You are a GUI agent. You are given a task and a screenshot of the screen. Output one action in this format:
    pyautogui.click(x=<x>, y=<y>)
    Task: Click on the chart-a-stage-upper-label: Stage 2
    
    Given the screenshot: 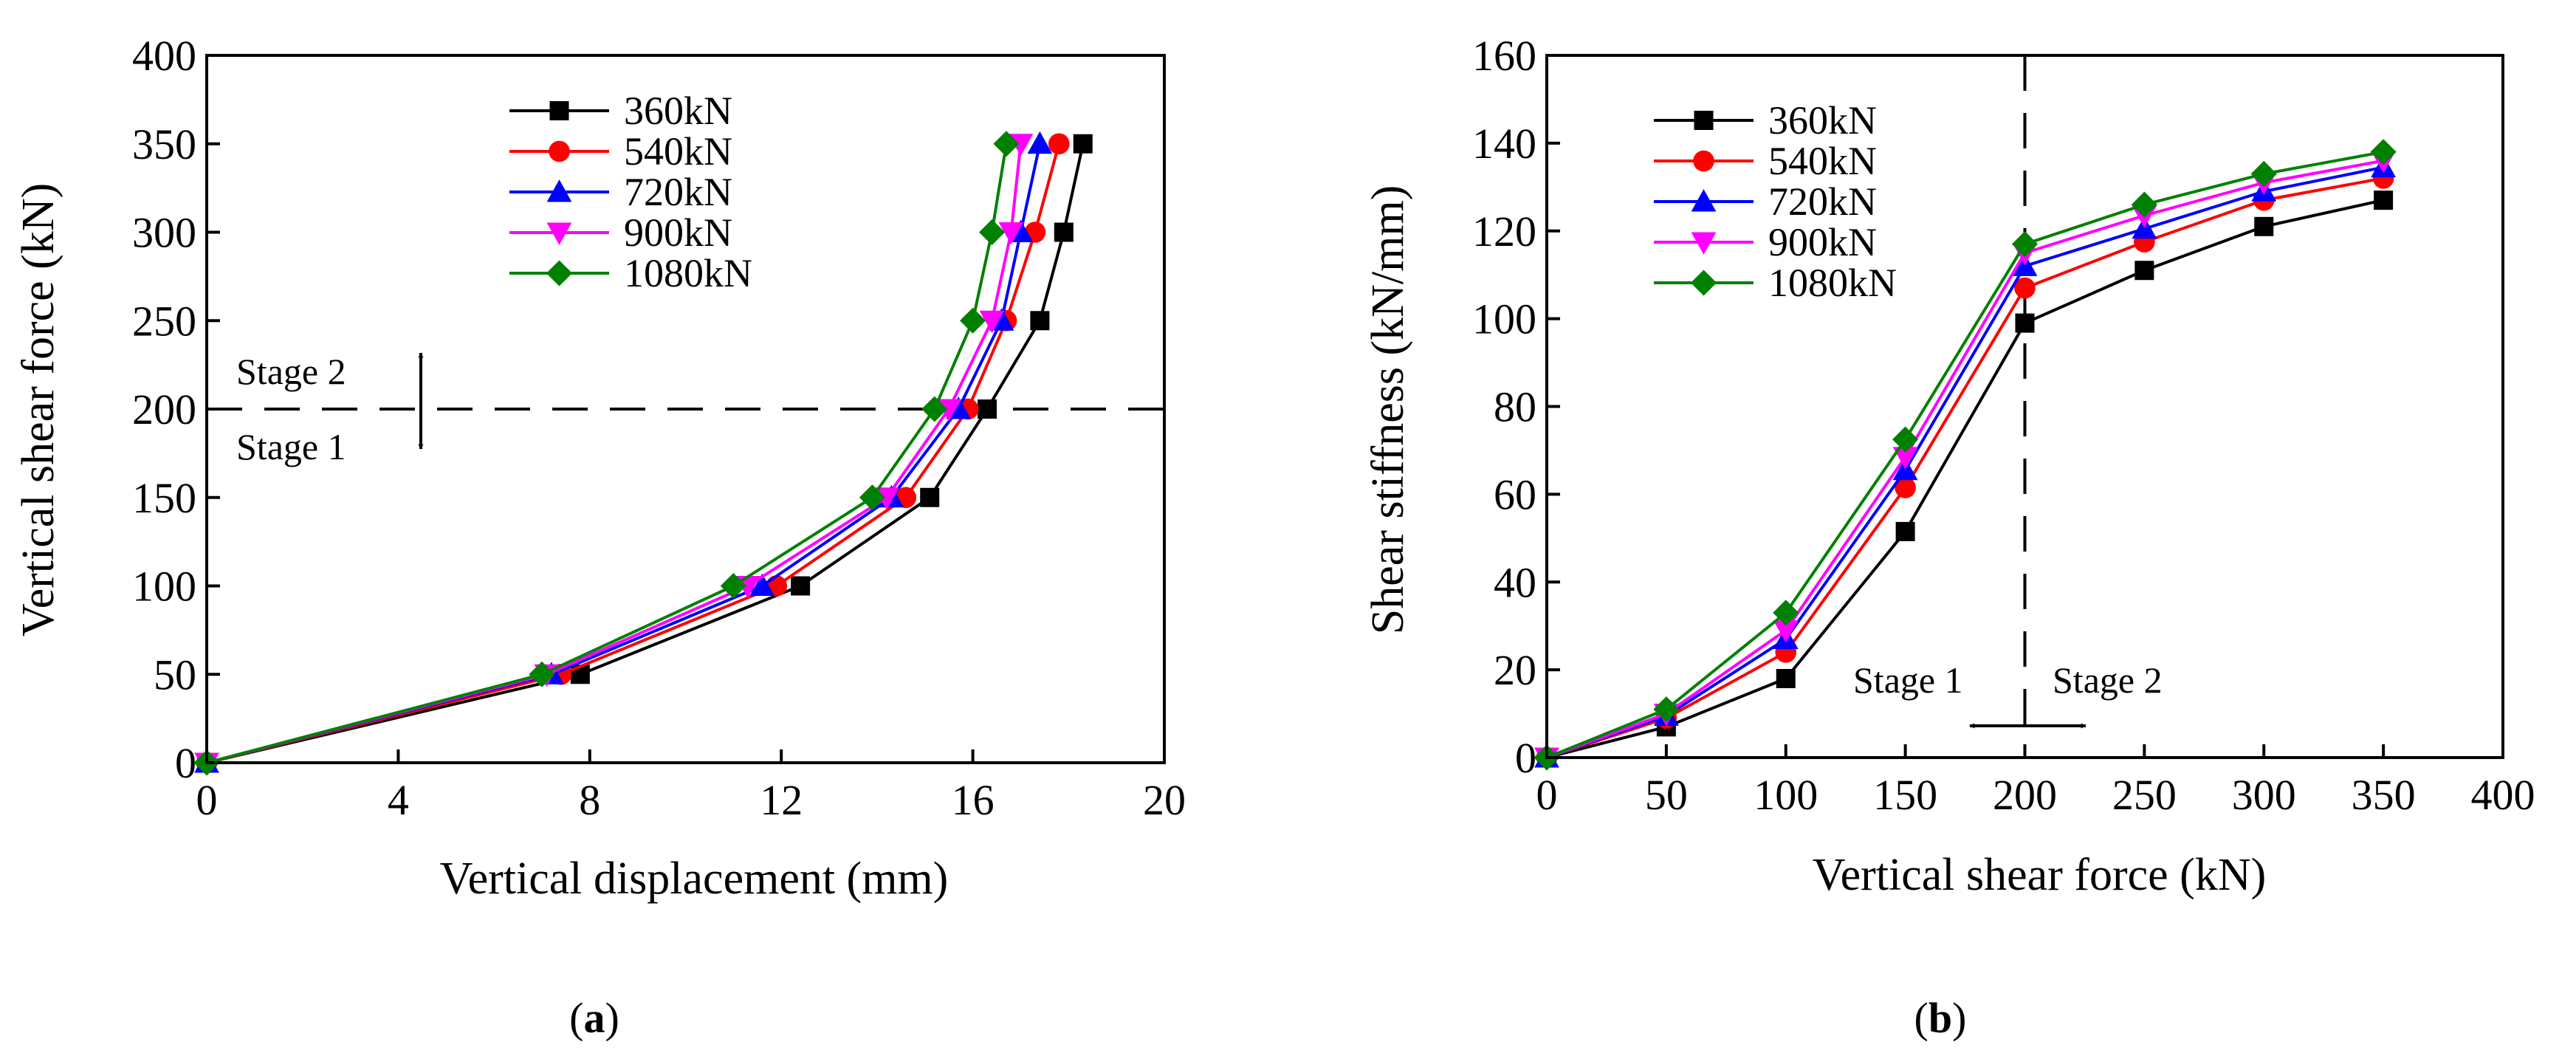 What is the action you would take?
    pyautogui.click(x=291, y=371)
    